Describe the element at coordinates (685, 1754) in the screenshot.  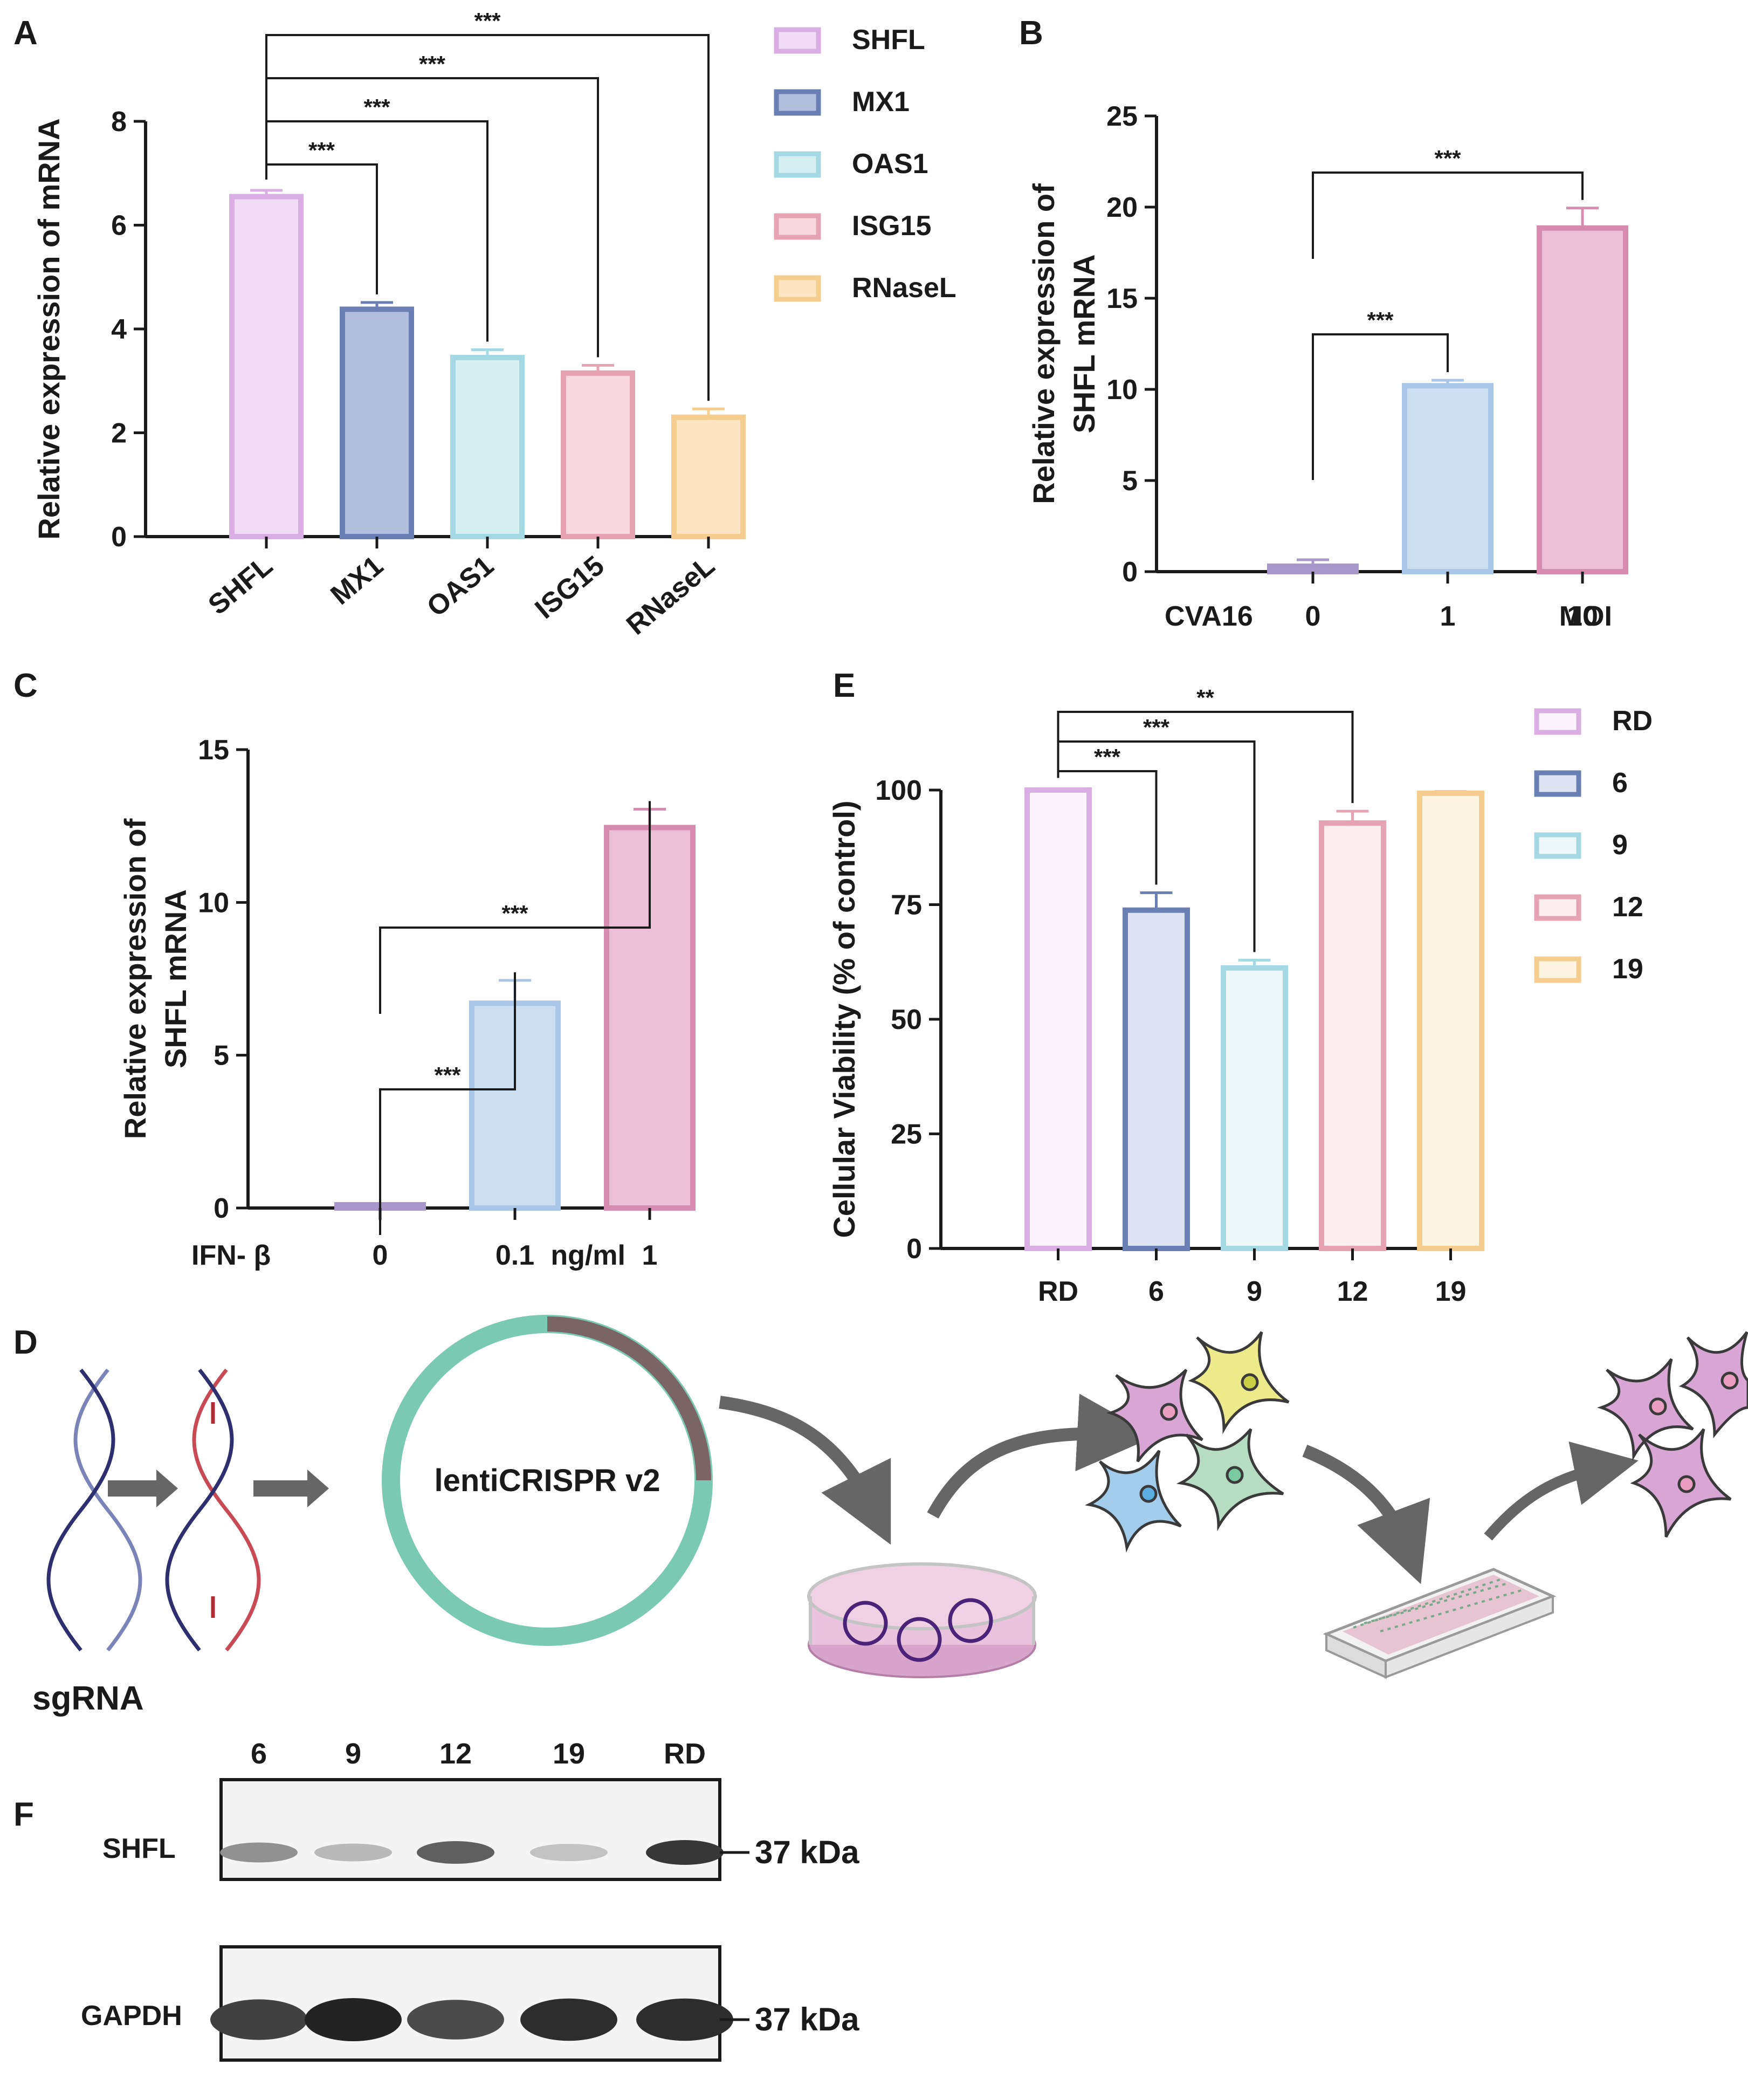
I see `lane-label: RD` at that location.